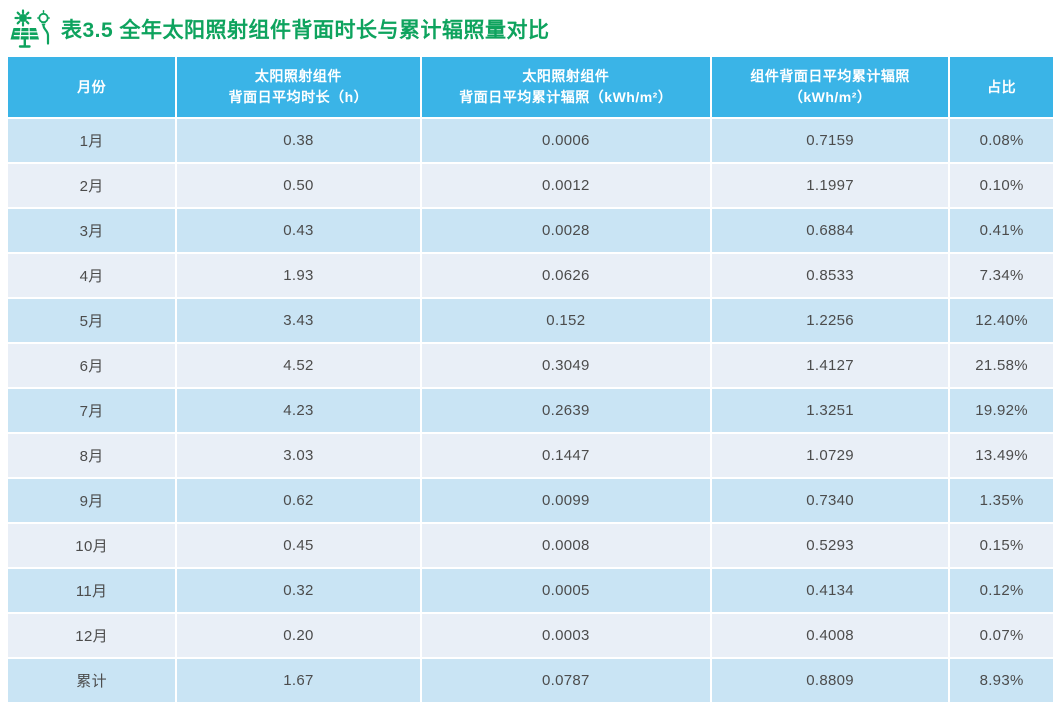 The height and width of the screenshot is (710, 1061). Describe the element at coordinates (830, 230) in the screenshot. I see `rear-cumulative-irradiation-cell: 0.6884` at that location.